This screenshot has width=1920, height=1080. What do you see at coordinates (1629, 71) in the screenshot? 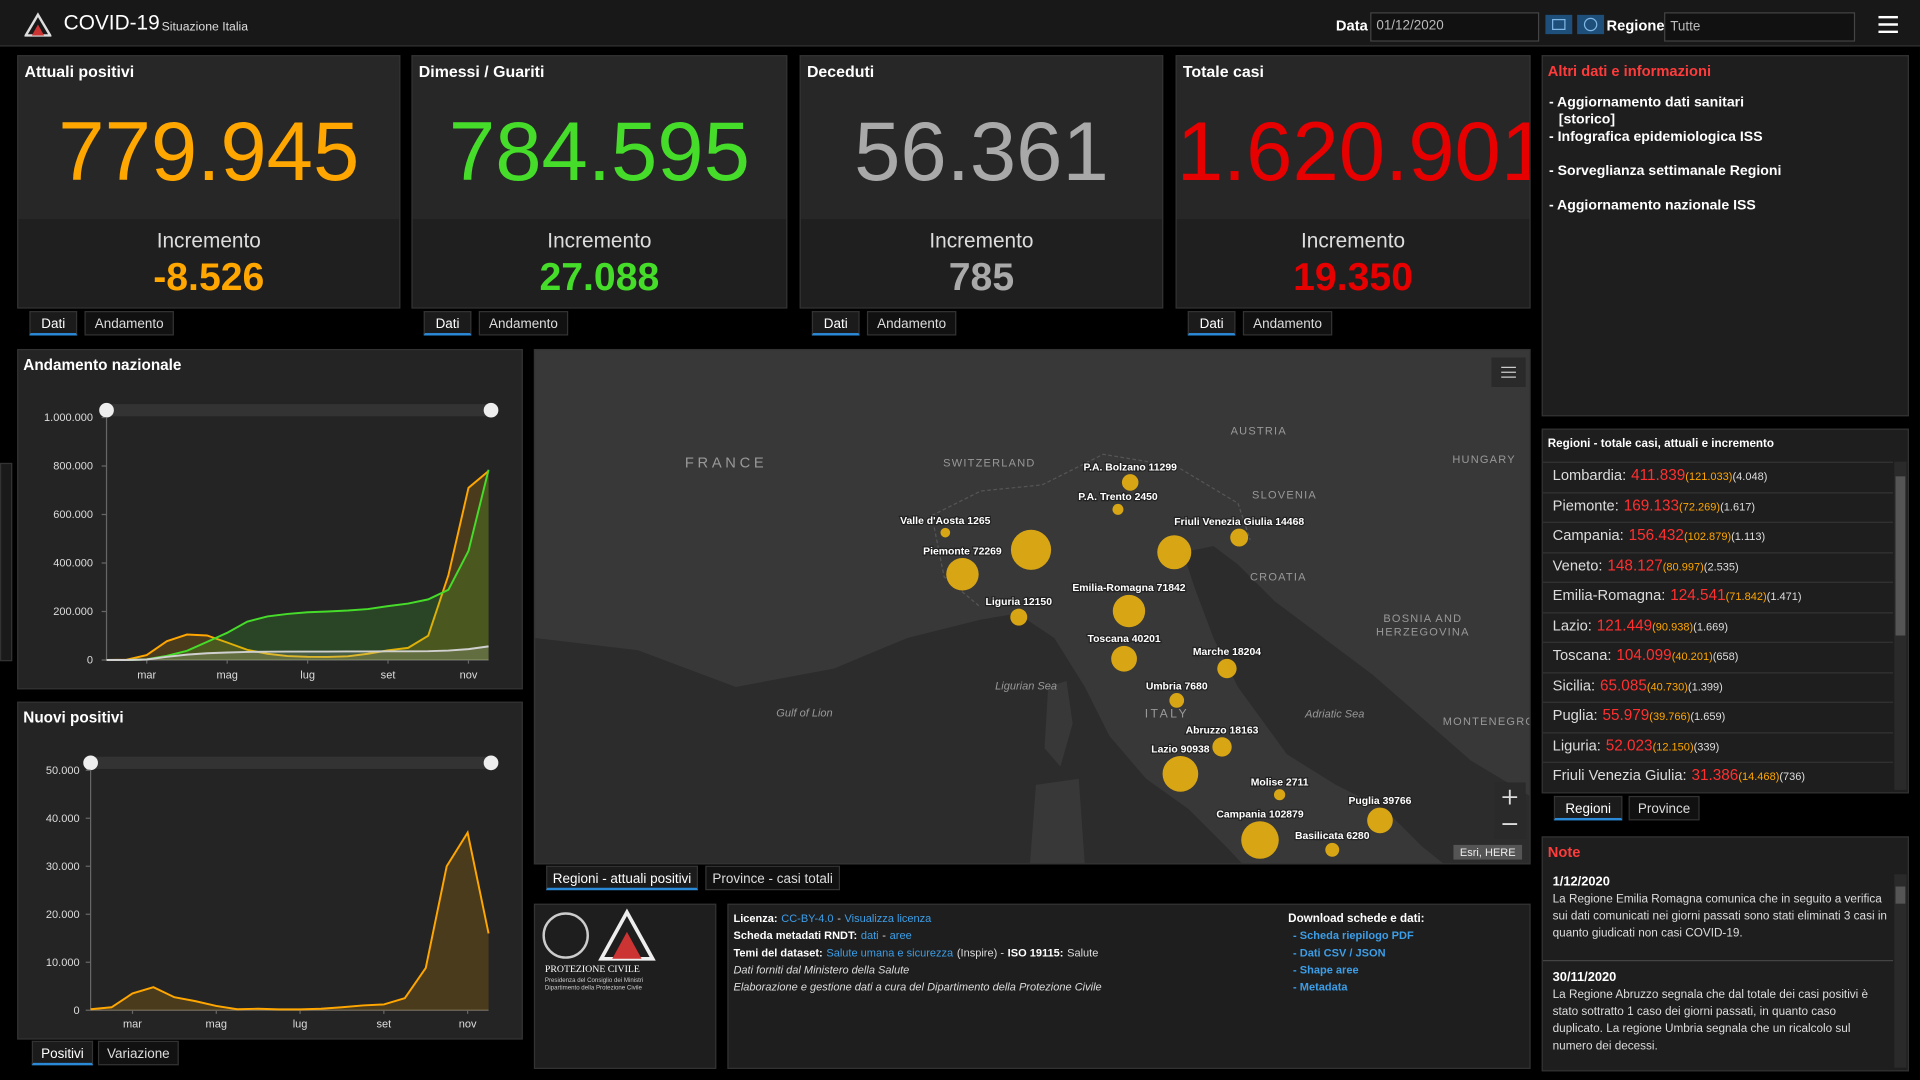
I see `info-title: Altri dati e informazioni` at bounding box center [1629, 71].